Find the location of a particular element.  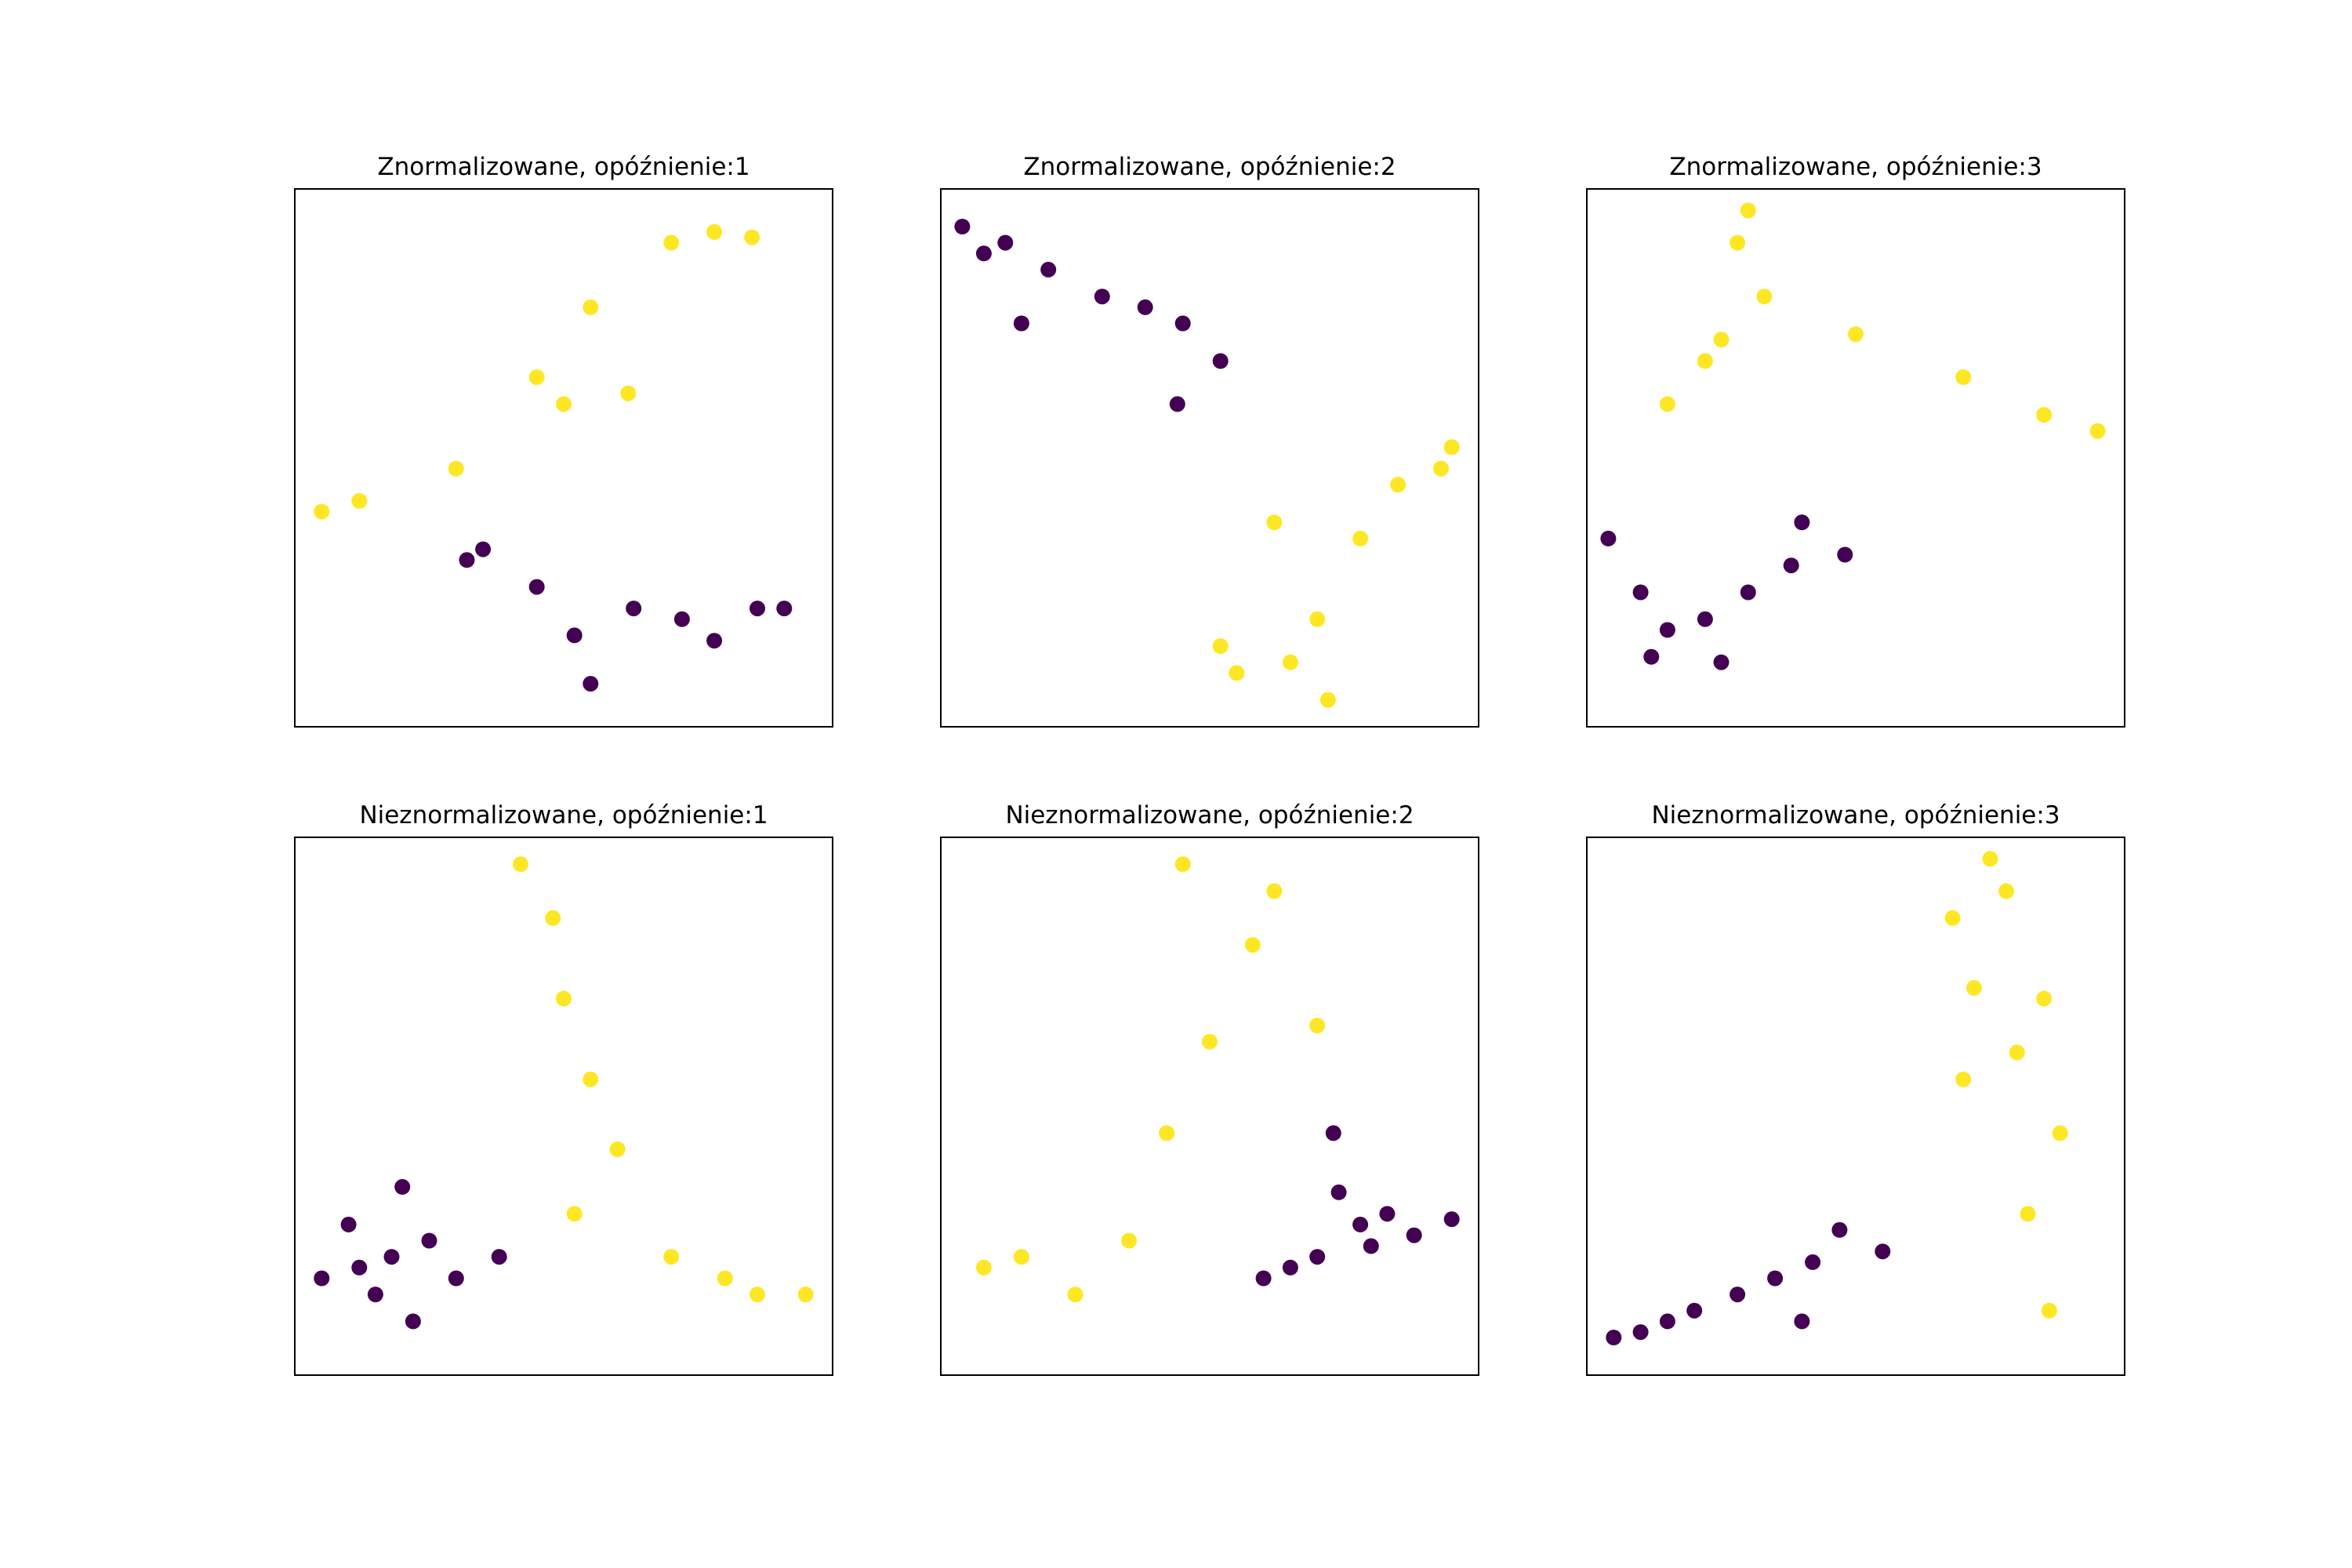

panel-unnormalized-lag-2: Nieznormalizowane, opóźnienie:2 is located at coordinates (1209, 1088).